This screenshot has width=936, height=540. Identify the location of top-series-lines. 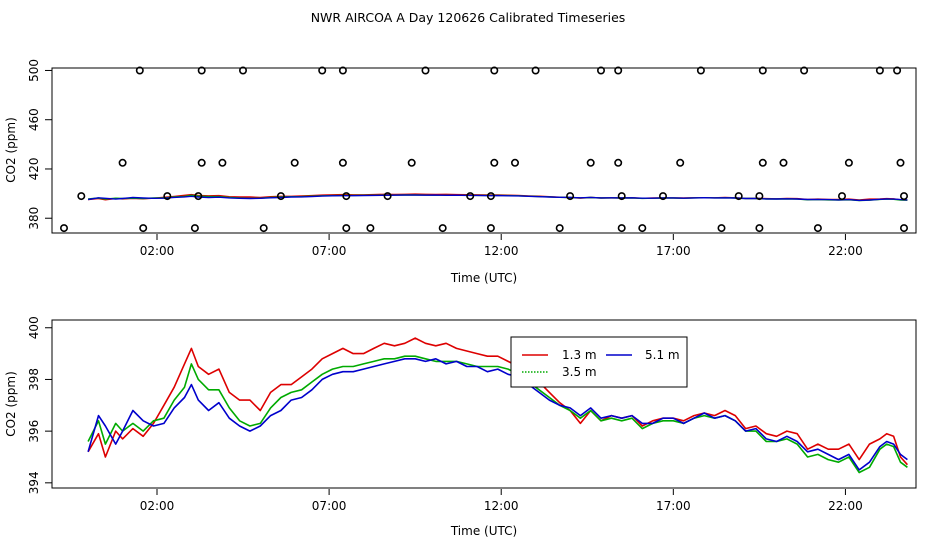
(497, 197).